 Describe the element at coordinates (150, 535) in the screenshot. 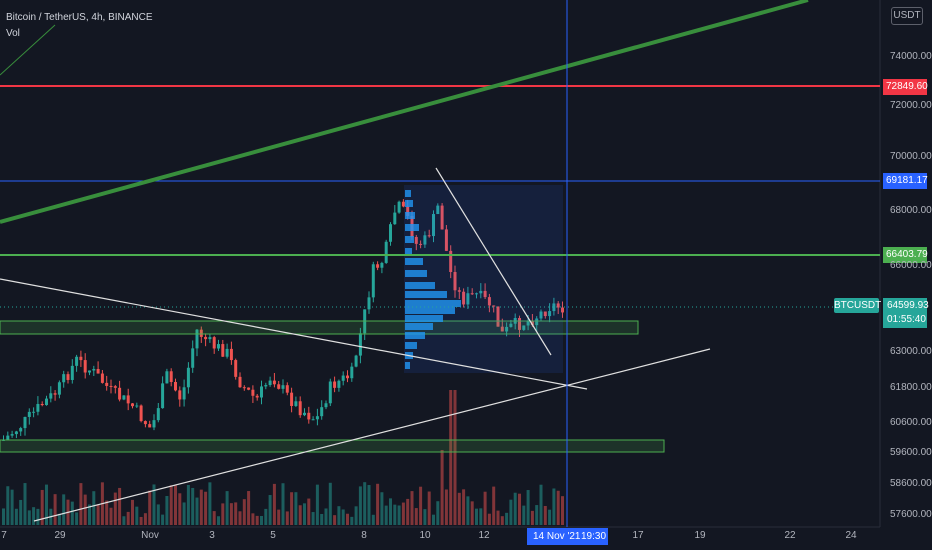

I see `time-tick: Nov` at that location.